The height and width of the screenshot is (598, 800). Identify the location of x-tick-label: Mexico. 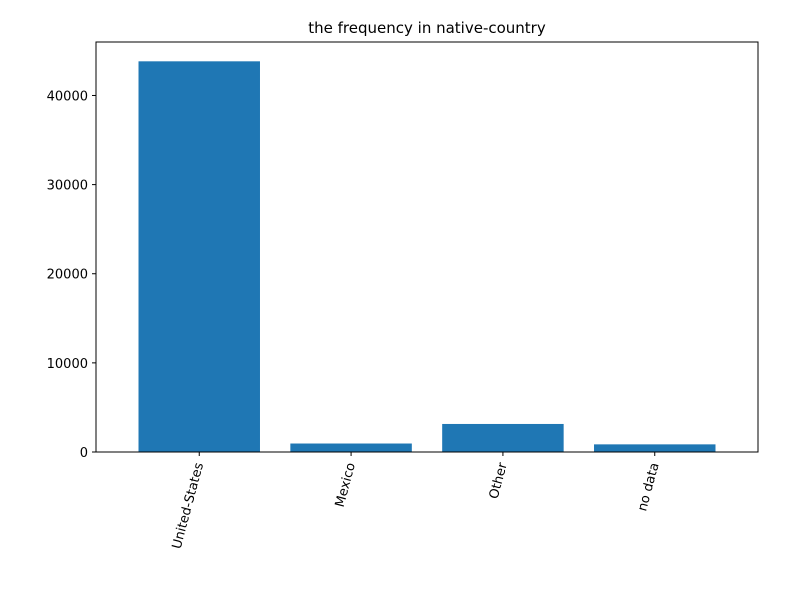
(346, 485).